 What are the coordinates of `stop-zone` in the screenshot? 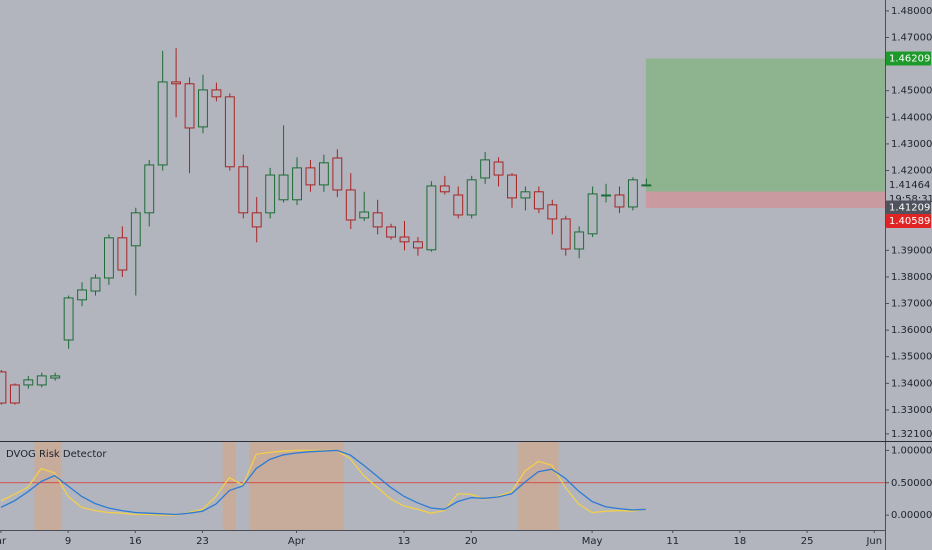 It's located at (765, 200).